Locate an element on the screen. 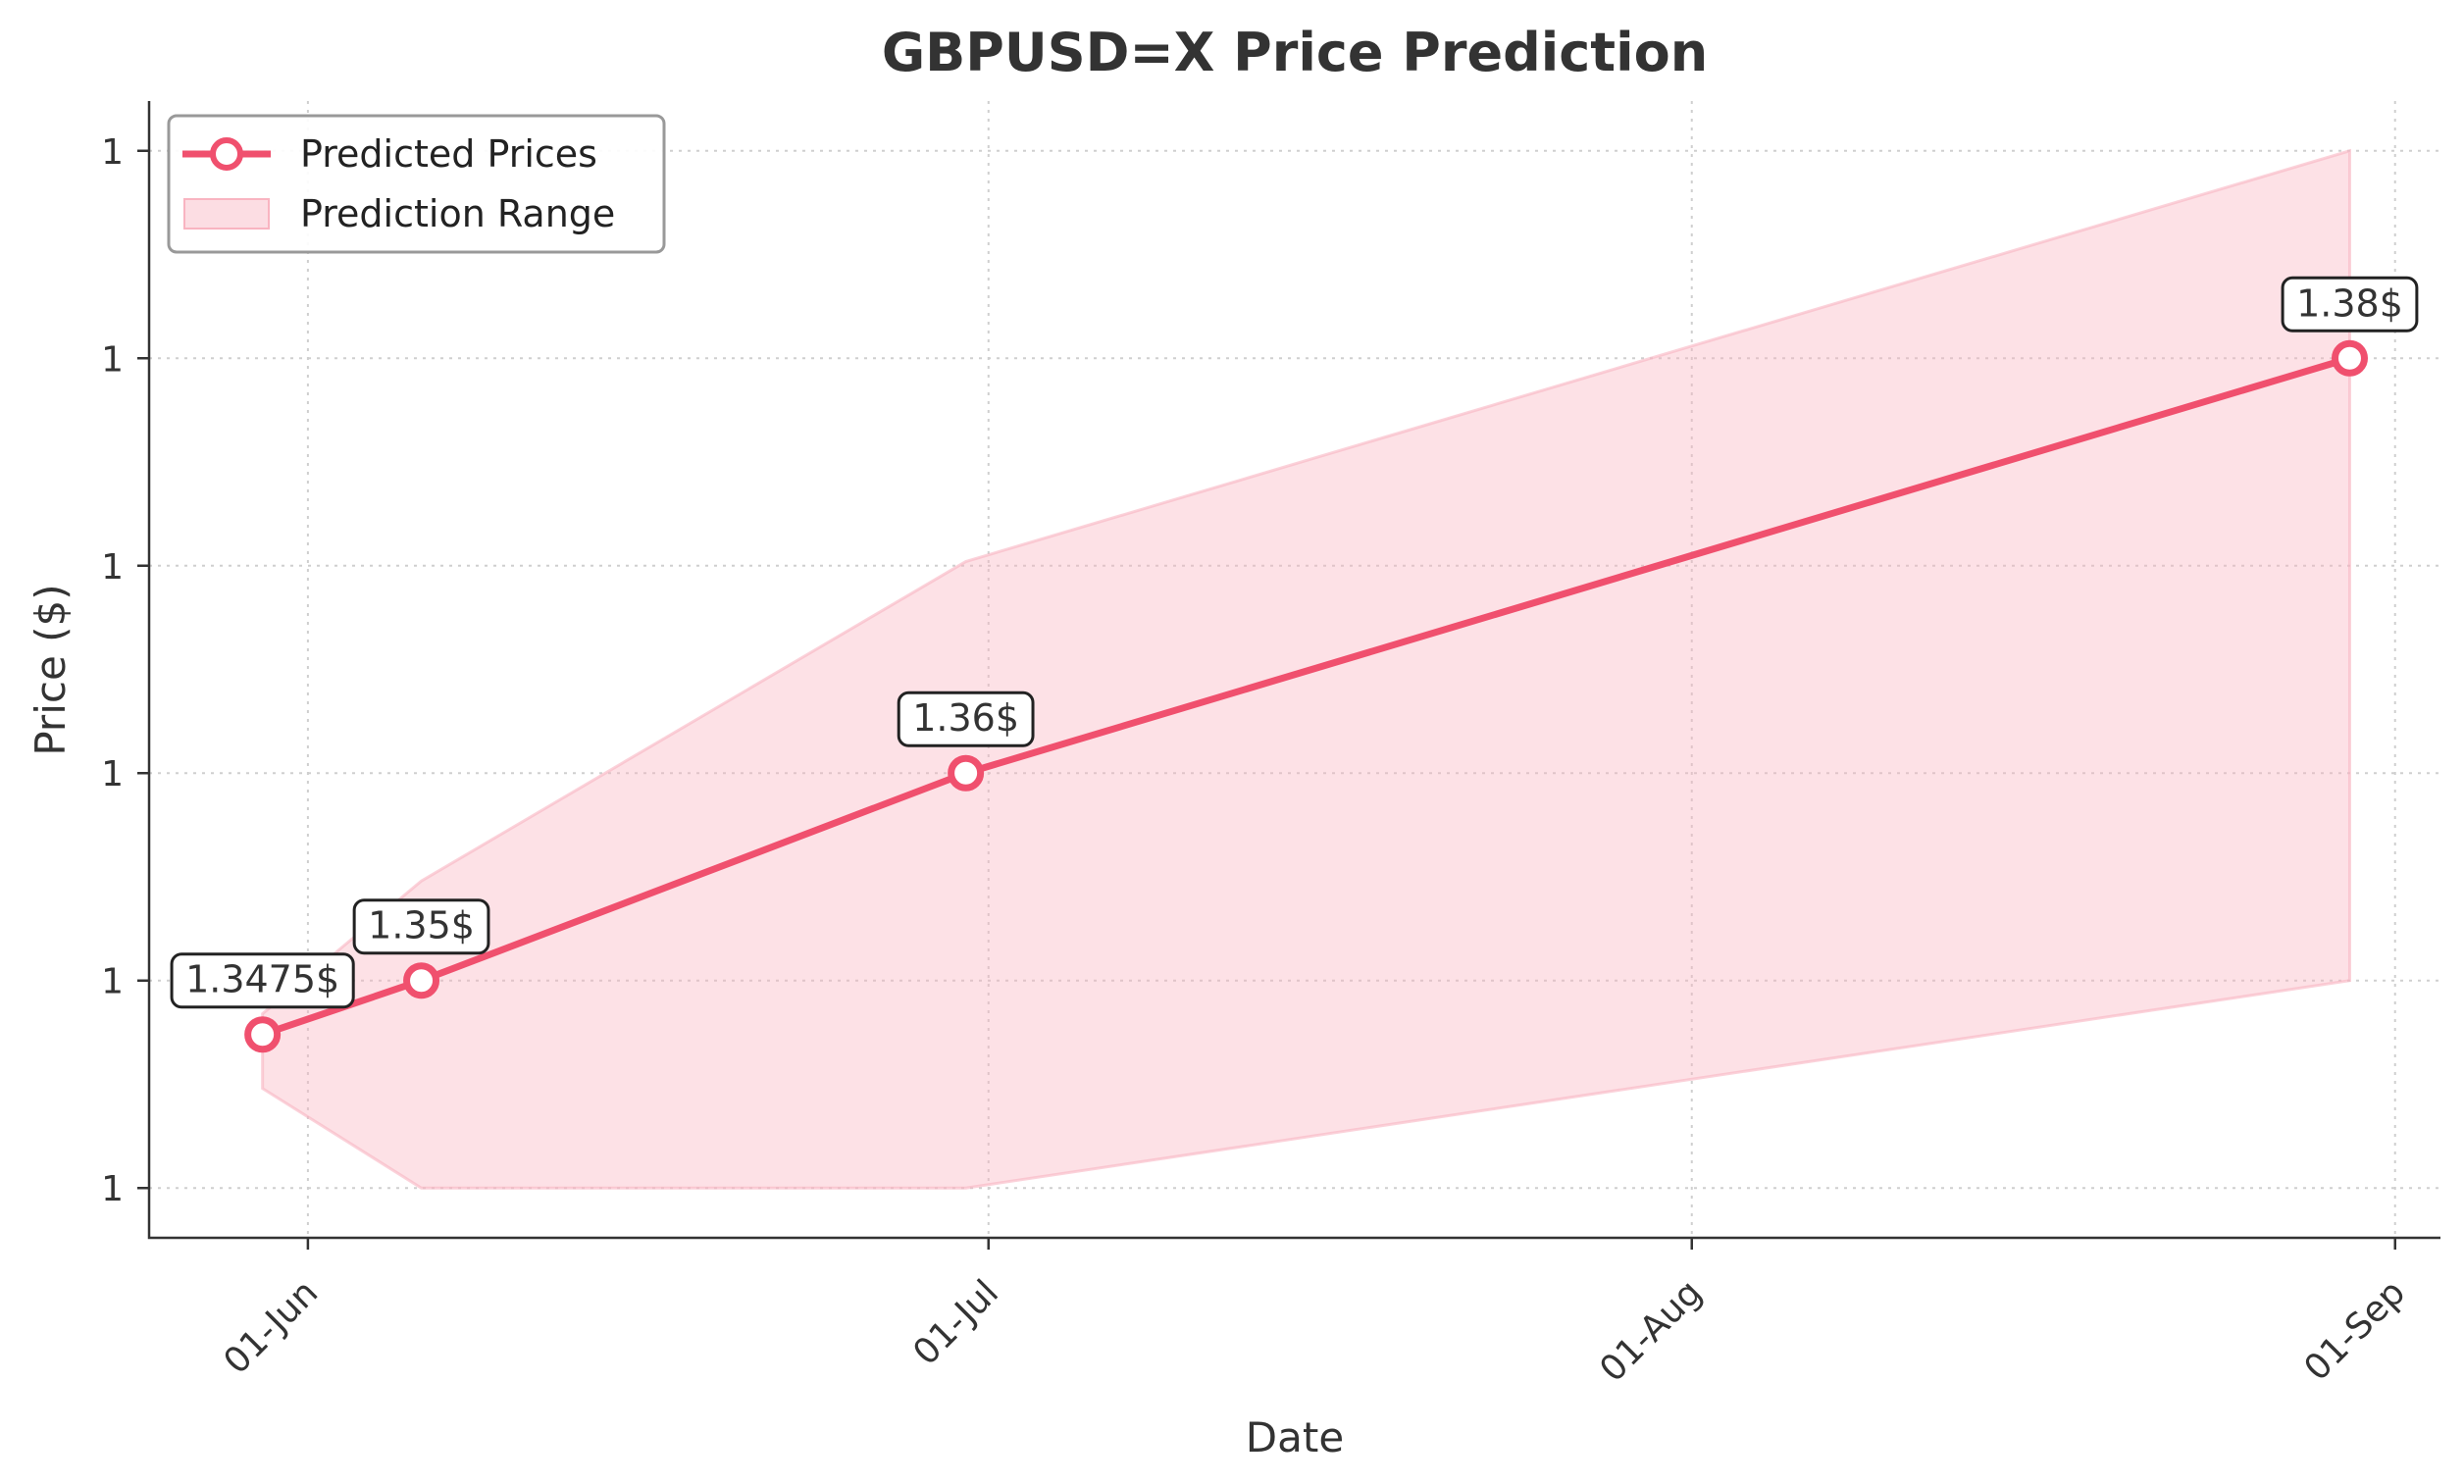 Image resolution: width=2464 pixels, height=1484 pixels. annotation-label: 1.35$ is located at coordinates (421, 925).